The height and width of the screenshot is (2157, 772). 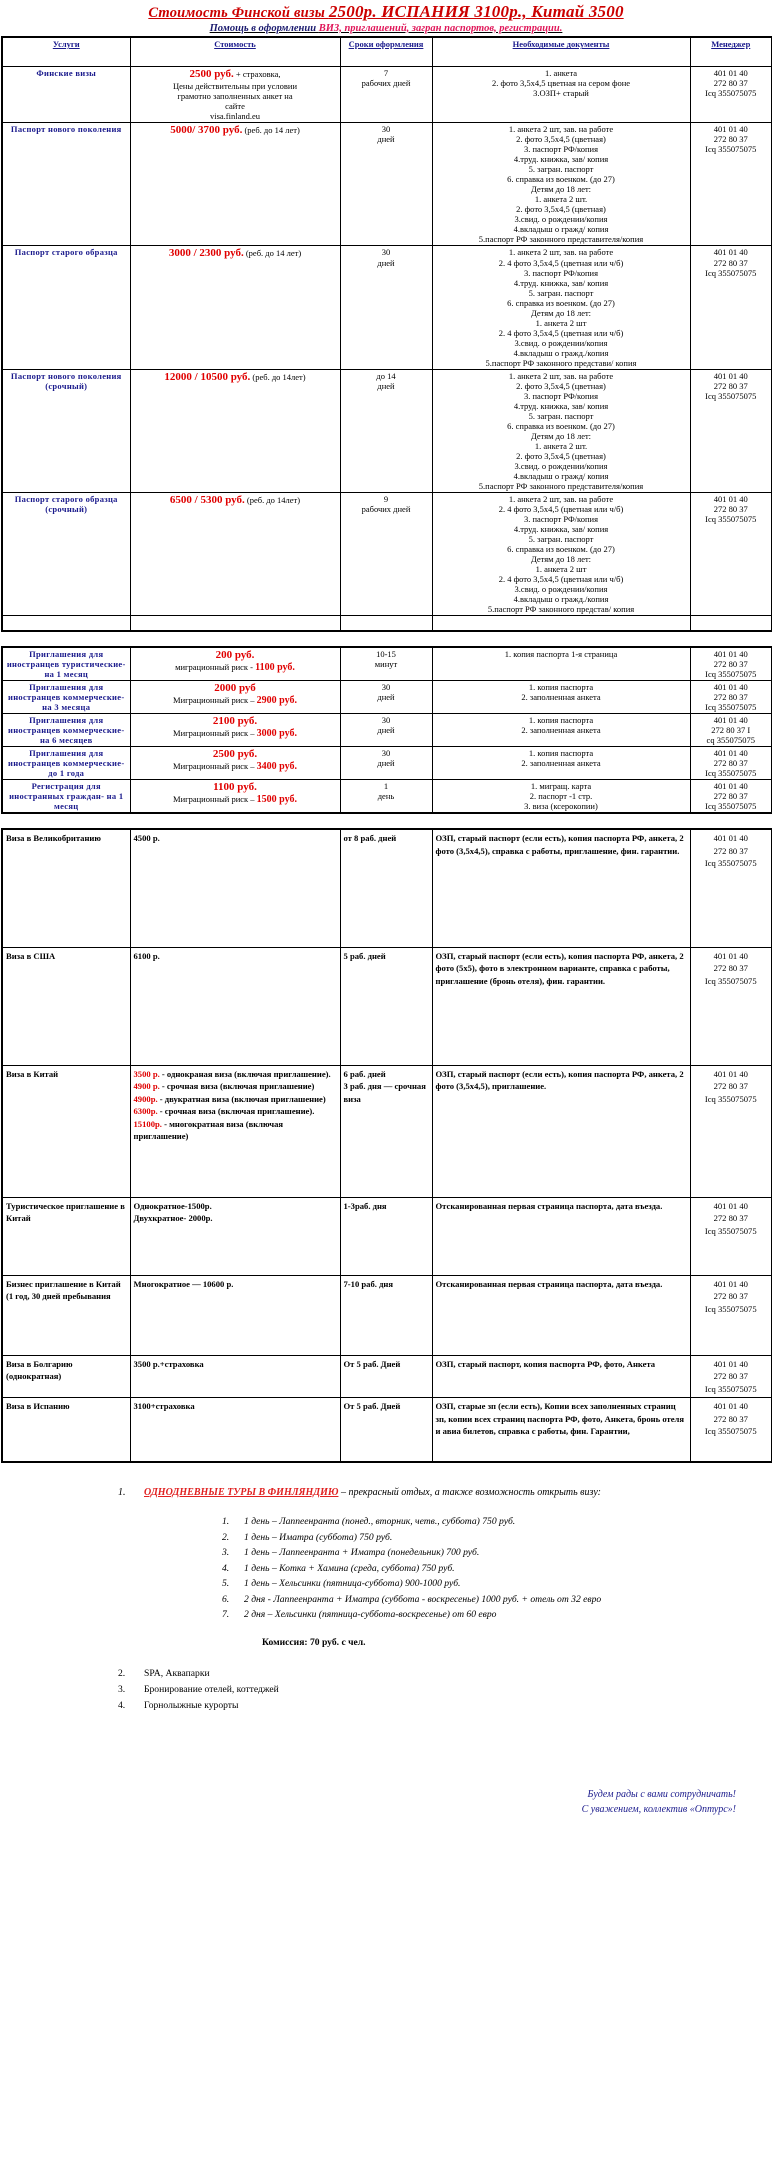 What do you see at coordinates (122, 1492) in the screenshot?
I see `tours-item-number: 1.` at bounding box center [122, 1492].